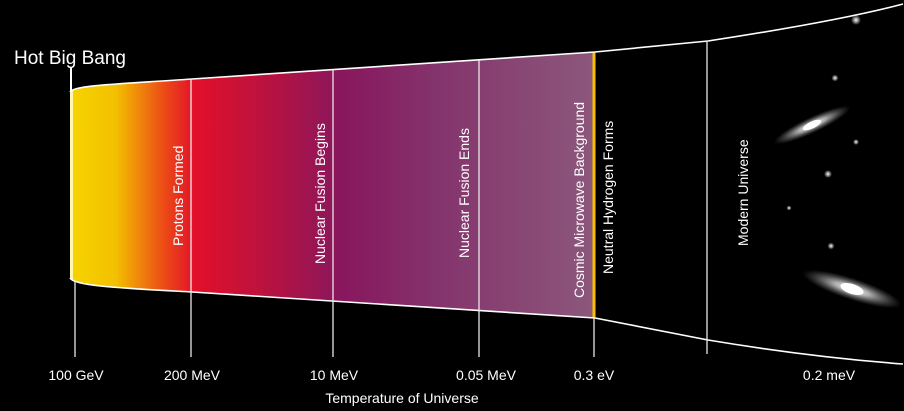 The image size is (904, 411). What do you see at coordinates (464, 193) in the screenshot?
I see `epoch-label-nuclear-fusion-ends: Nuclear Fusion Ends` at bounding box center [464, 193].